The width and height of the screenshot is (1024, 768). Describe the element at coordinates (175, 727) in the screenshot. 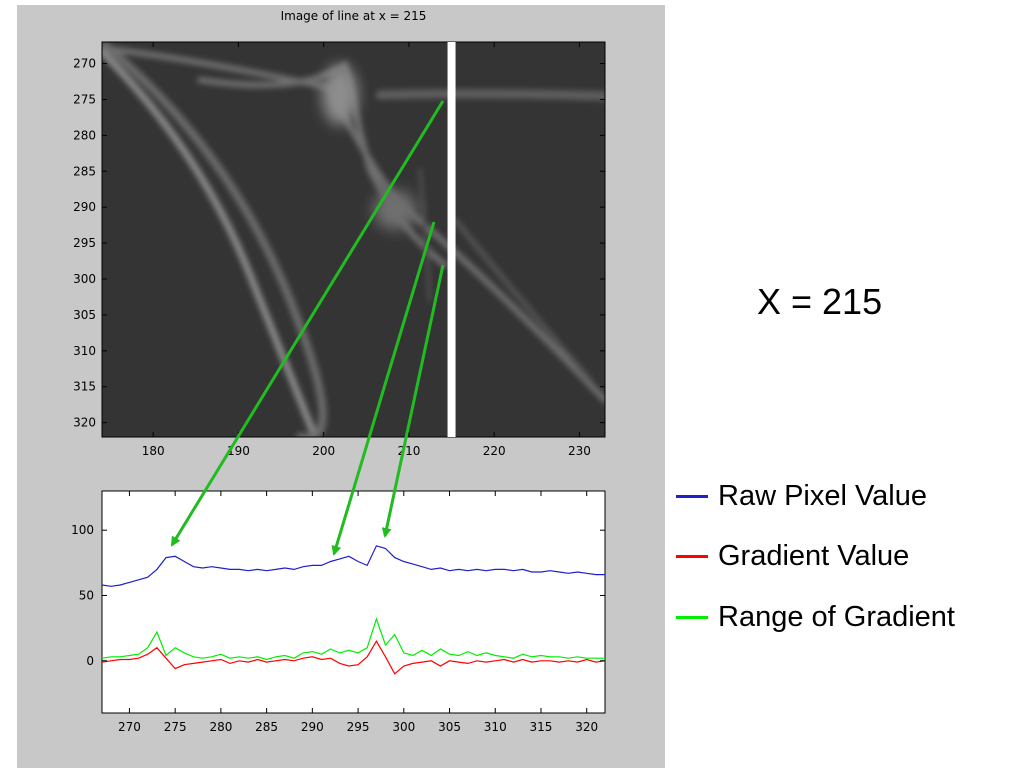

I see `line-xtick-label: 275` at that location.